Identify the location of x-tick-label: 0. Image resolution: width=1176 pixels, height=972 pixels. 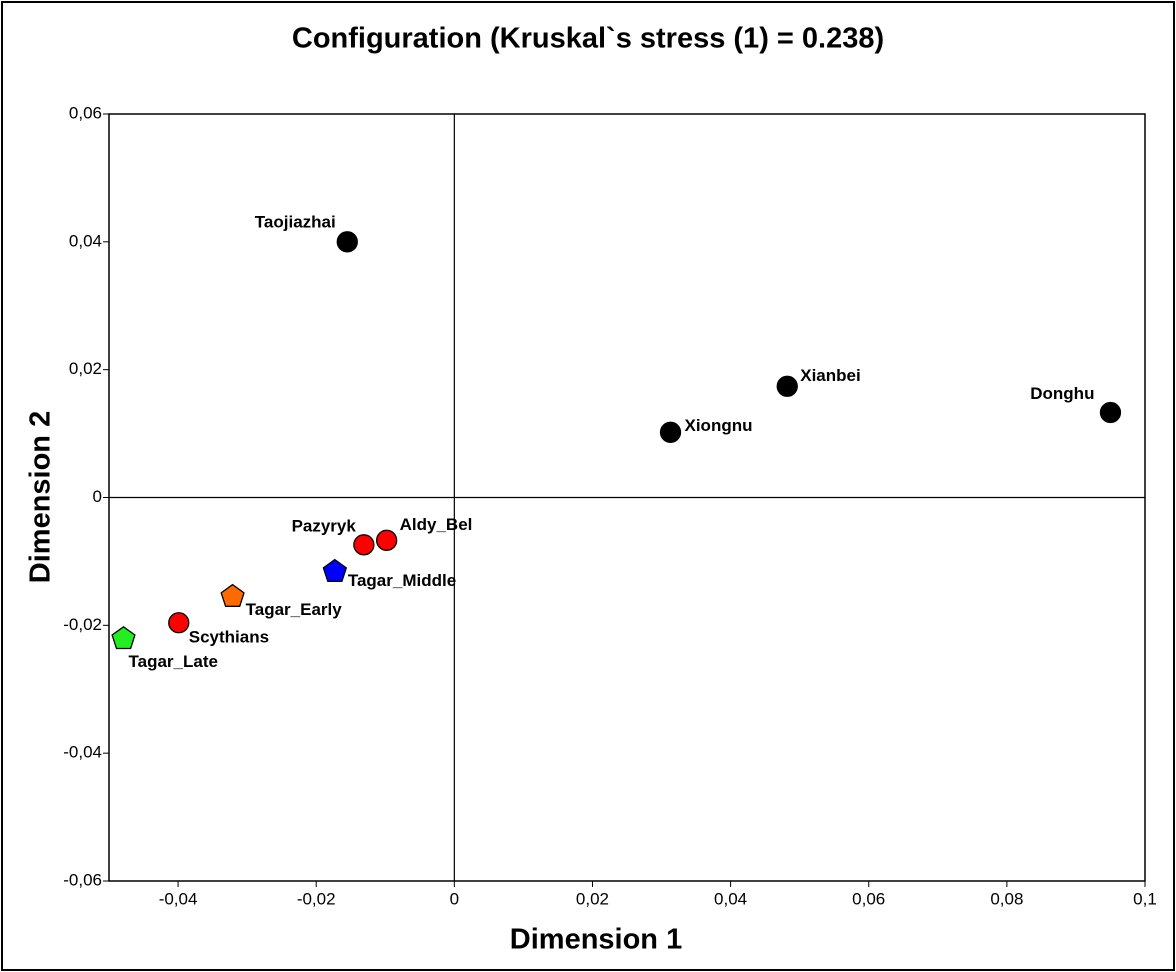
(454, 898).